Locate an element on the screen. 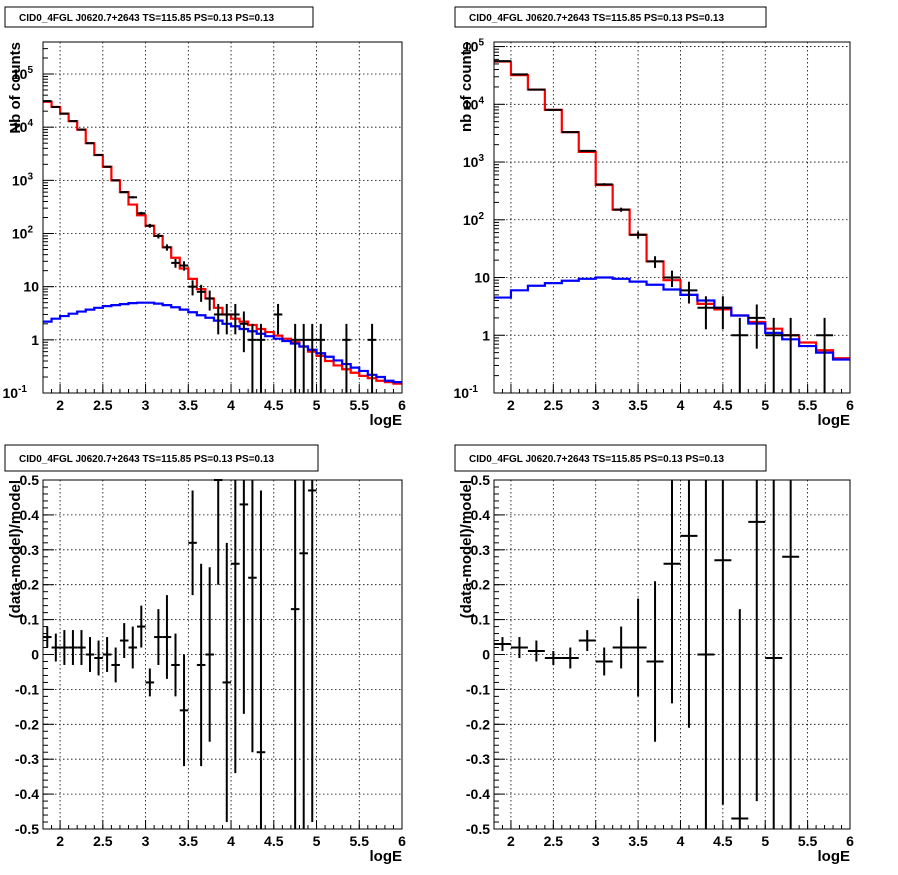 This screenshot has width=898, height=875. y-tick-label: -0.5 is located at coordinates (478, 829).